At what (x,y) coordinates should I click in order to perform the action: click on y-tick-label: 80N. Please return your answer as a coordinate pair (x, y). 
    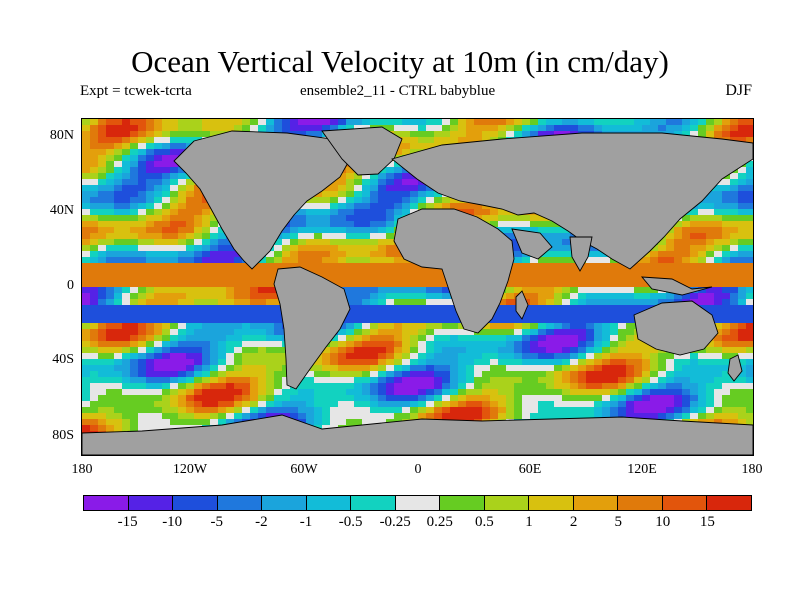
    Looking at the image, I should click on (61, 135).